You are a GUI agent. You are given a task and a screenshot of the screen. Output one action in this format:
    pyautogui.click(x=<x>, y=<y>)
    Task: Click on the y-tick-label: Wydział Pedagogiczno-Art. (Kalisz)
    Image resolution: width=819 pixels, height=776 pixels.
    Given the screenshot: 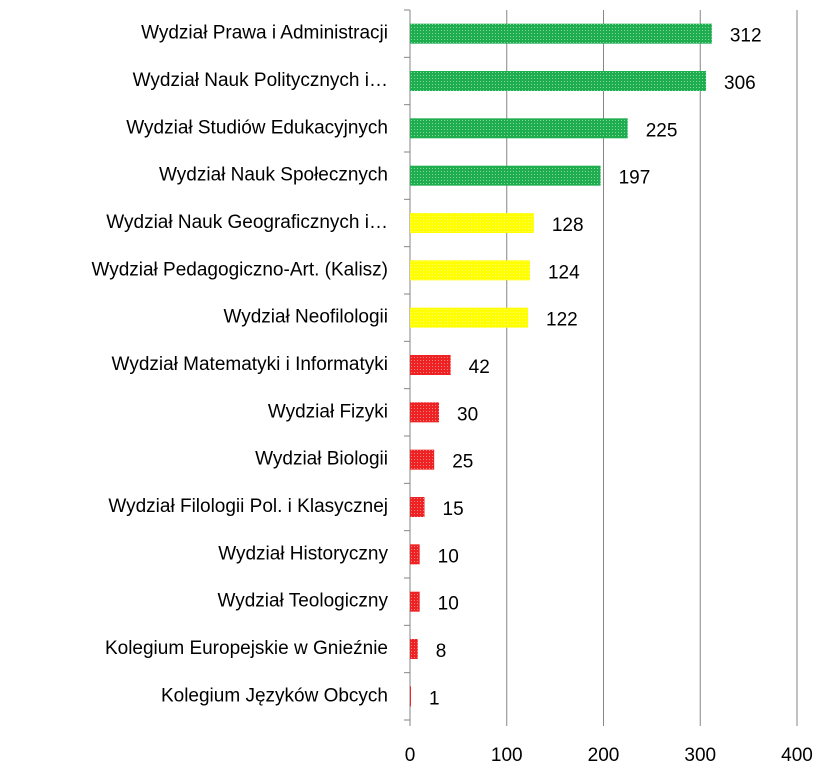 What is the action you would take?
    pyautogui.click(x=239, y=269)
    